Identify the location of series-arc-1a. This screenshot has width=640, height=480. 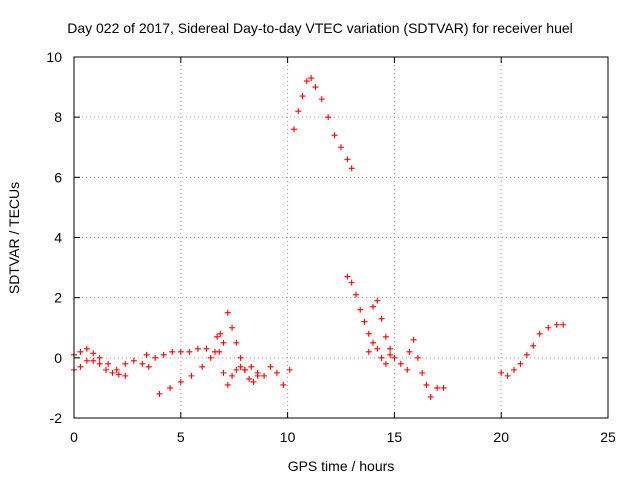
(111, 359).